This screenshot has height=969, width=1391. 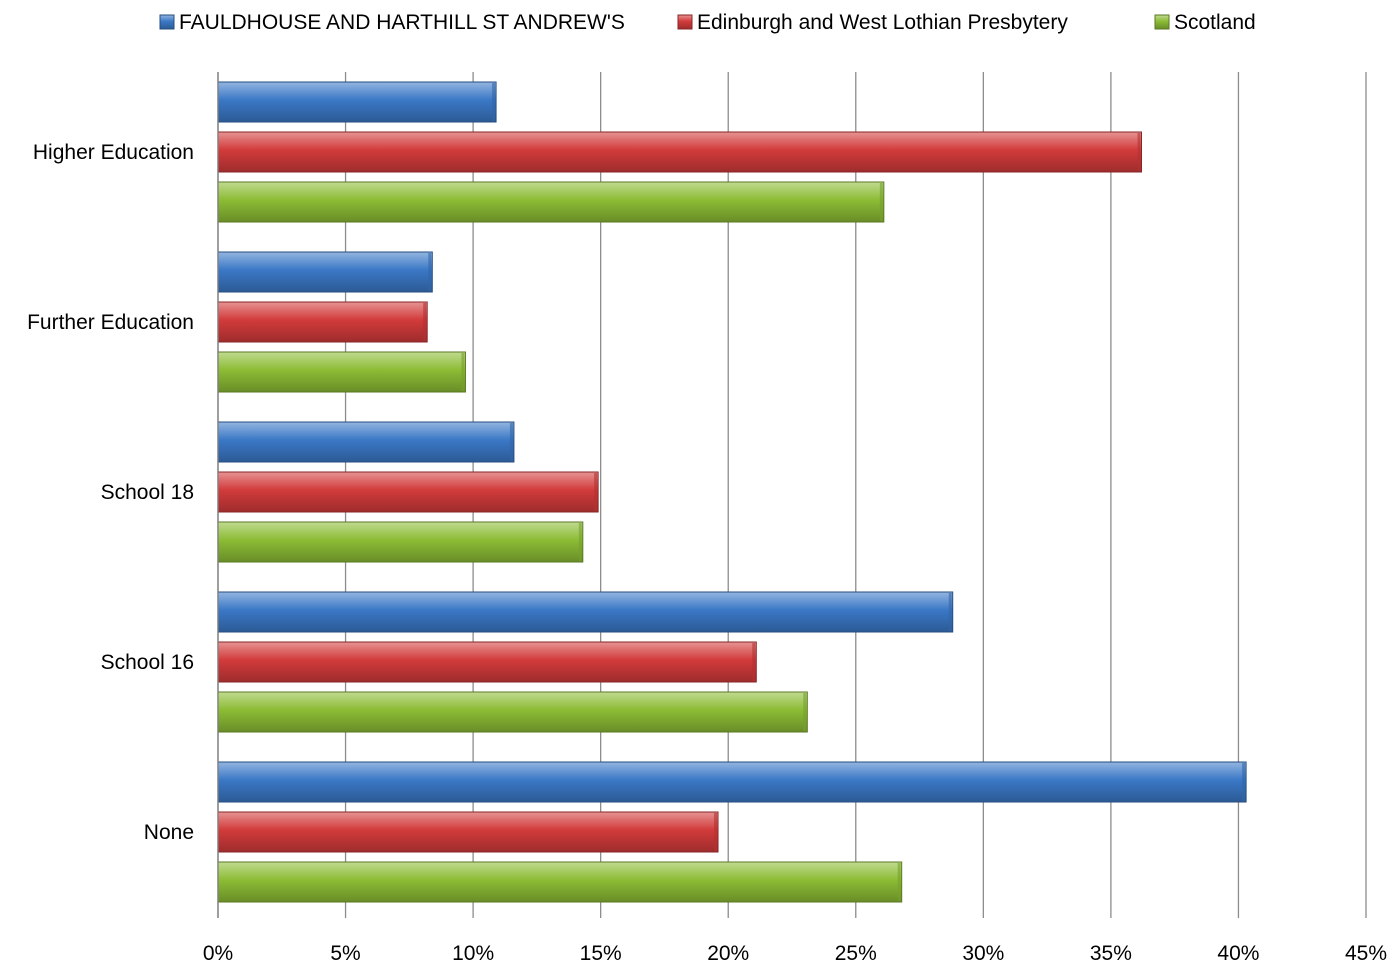 What do you see at coordinates (1366, 953) in the screenshot?
I see `x-tick-label: 45%` at bounding box center [1366, 953].